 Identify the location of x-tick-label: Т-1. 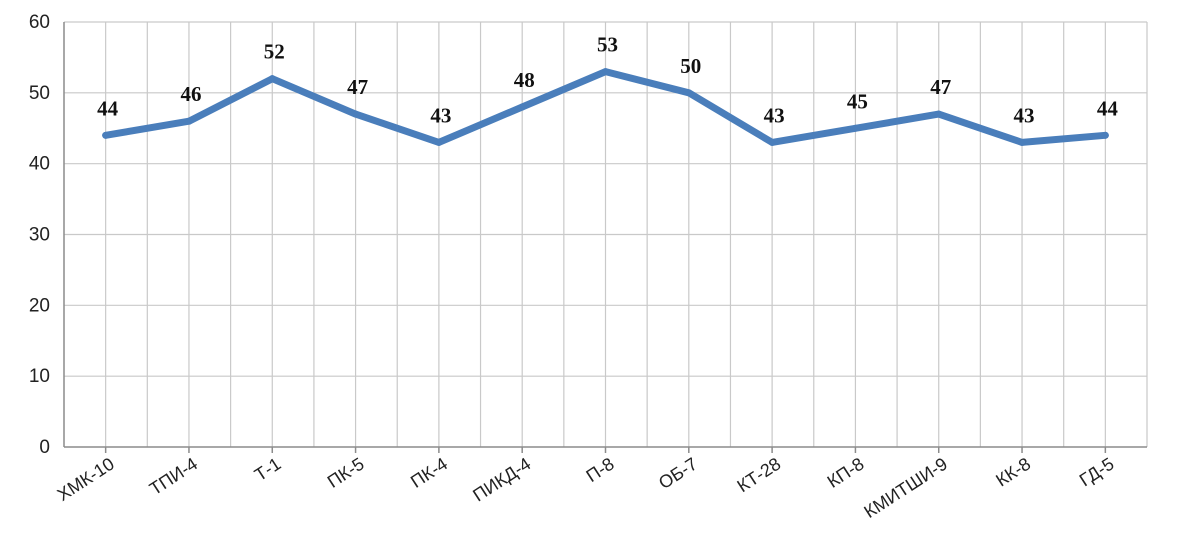
(268, 469).